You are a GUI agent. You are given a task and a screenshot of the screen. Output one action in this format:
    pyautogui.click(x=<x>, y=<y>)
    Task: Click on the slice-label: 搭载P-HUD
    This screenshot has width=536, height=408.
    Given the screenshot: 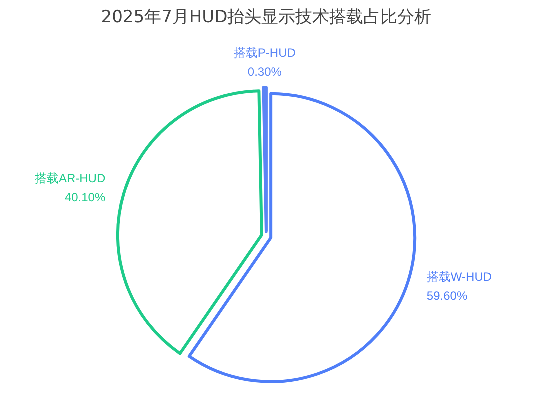 What is the action you would take?
    pyautogui.click(x=265, y=53)
    